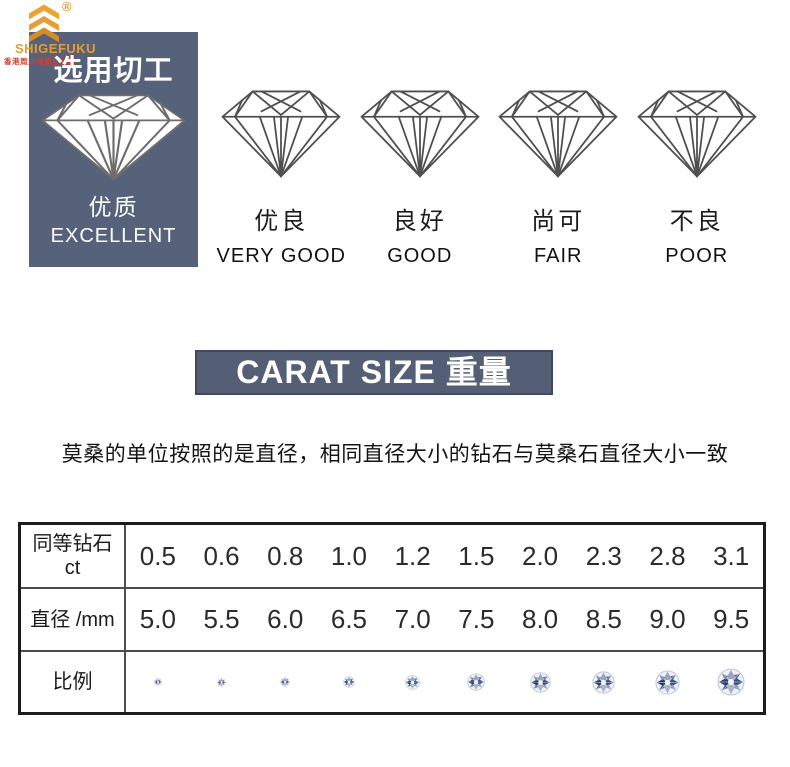  I want to click on grade-excellent-cn: 优质, so click(113, 207).